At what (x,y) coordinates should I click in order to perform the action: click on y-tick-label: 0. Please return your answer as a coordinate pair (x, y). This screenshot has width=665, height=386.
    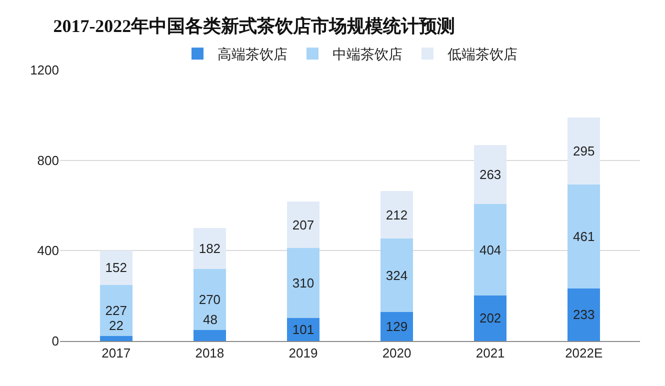
    Looking at the image, I should click on (55, 341).